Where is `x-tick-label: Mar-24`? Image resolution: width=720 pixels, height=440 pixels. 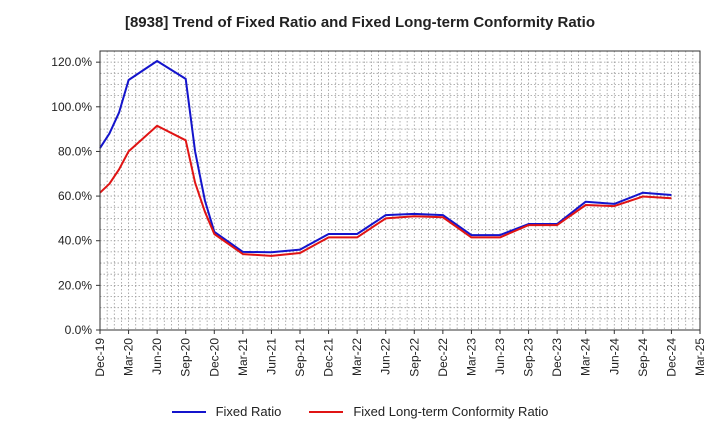
x-tick-label: Mar-24 is located at coordinates (586, 357).